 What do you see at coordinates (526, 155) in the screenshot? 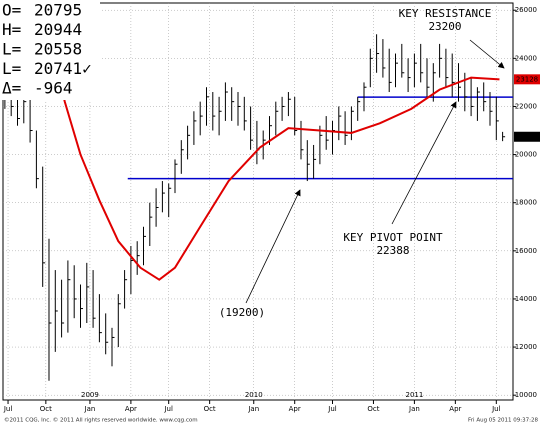
I see `y-tick-label: 20000` at bounding box center [526, 155].